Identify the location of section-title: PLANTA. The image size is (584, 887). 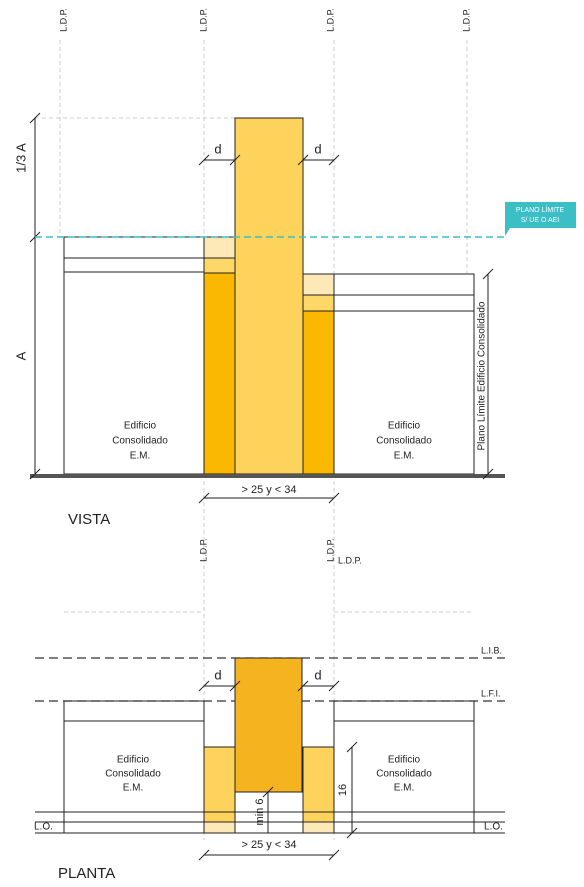
(86, 873).